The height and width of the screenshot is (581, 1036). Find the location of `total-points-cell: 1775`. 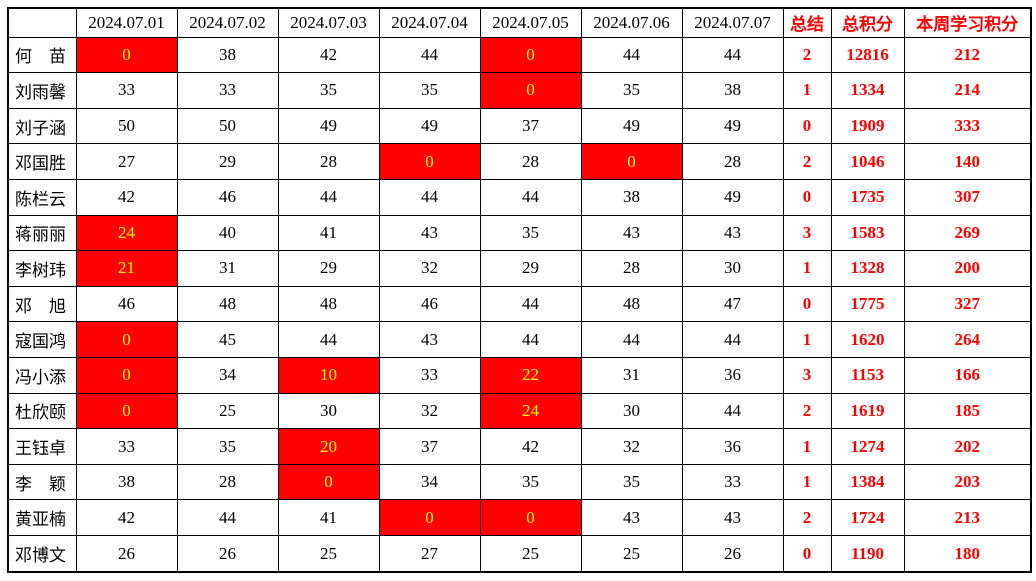

total-points-cell: 1775 is located at coordinates (867, 304).